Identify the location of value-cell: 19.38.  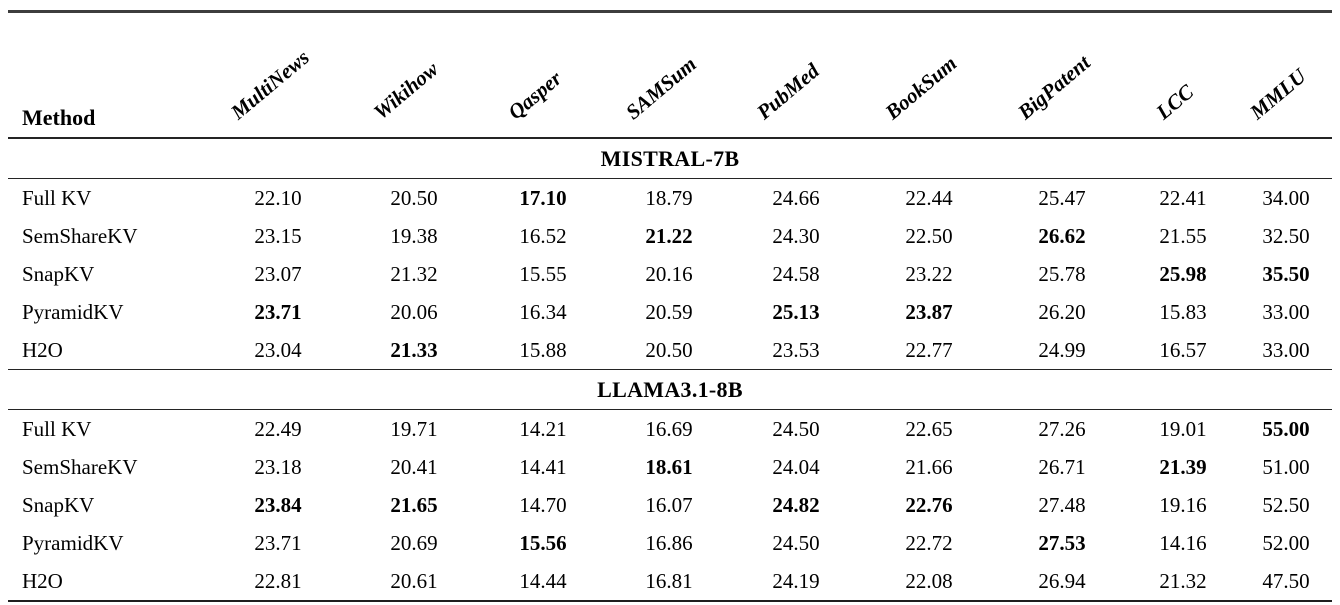
(414, 235).